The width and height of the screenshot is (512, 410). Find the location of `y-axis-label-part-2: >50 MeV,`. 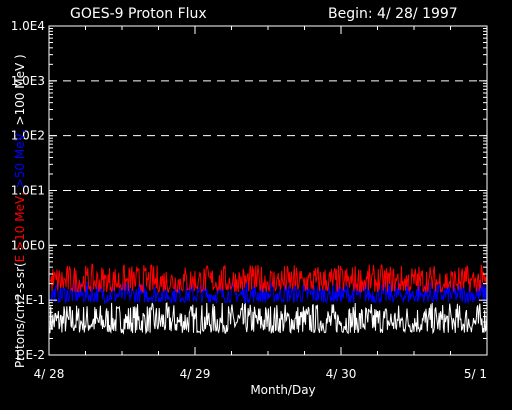

y-axis-label-part-2: >50 MeV, is located at coordinates (20, 156).